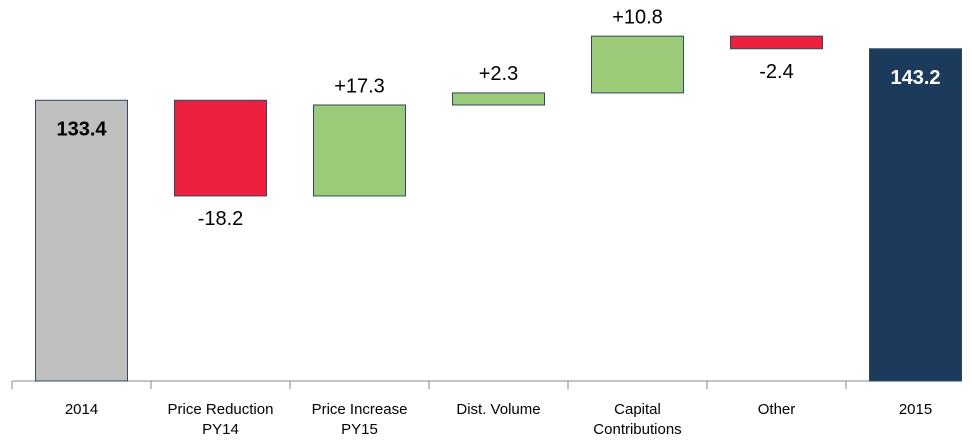  I want to click on data-label: +10.8, so click(637, 17).